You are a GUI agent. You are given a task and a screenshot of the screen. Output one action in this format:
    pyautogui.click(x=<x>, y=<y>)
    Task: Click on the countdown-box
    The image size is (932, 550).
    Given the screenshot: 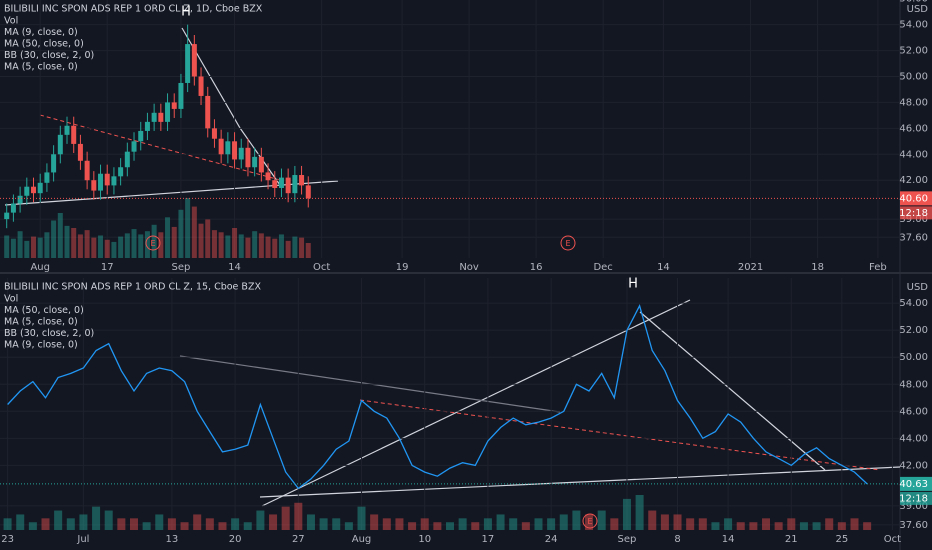 What is the action you would take?
    pyautogui.click(x=916, y=498)
    